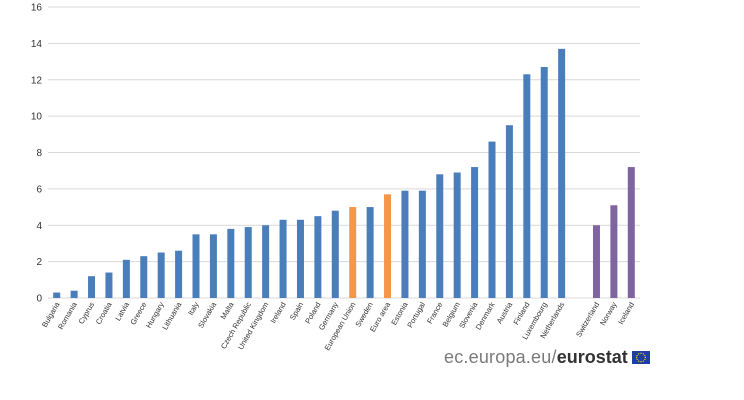 The width and height of the screenshot is (744, 400). Describe the element at coordinates (283, 258) in the screenshot. I see `bar-ireland` at that location.